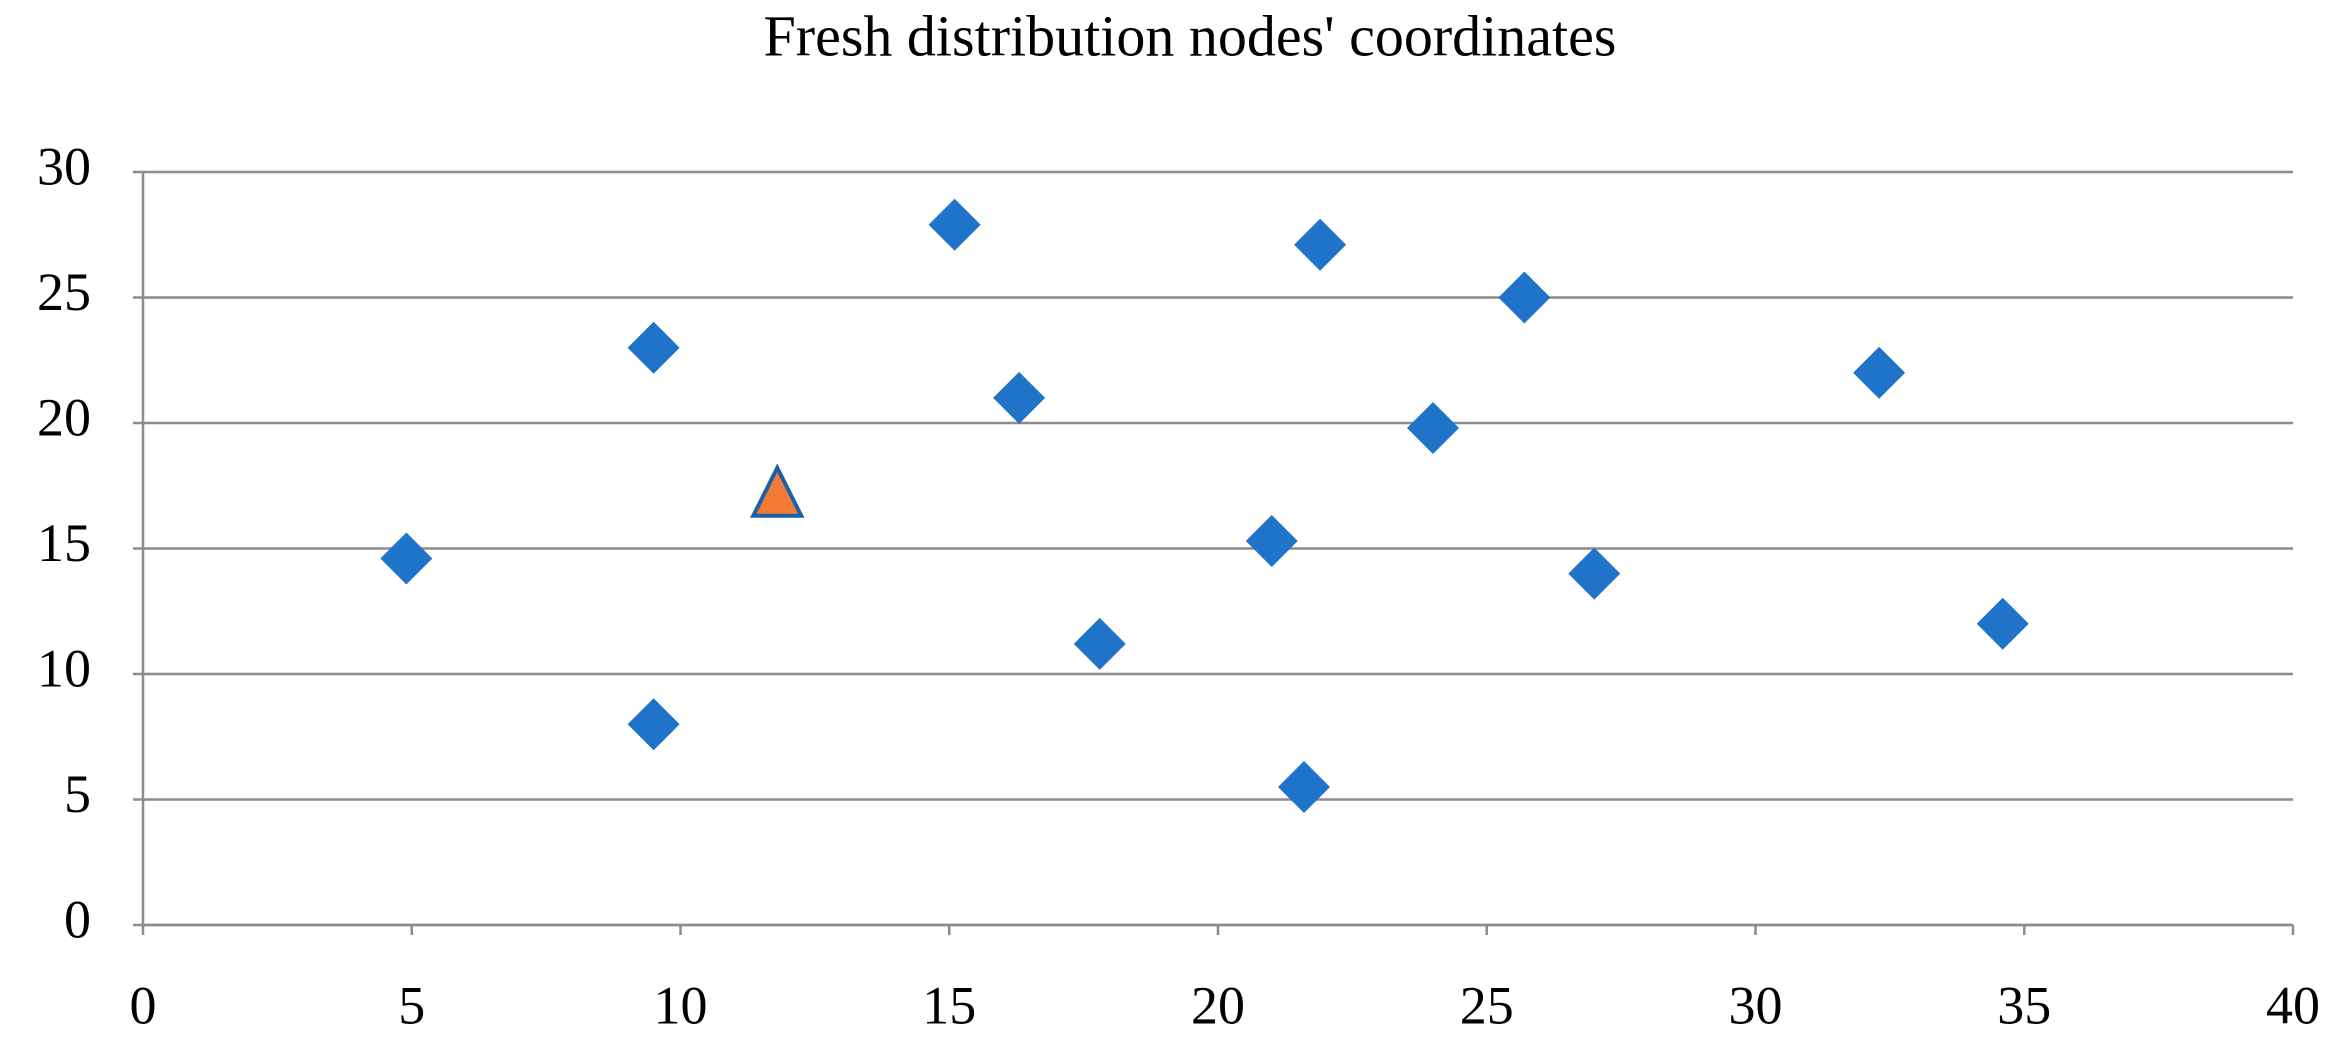 The image size is (2339, 1047). What do you see at coordinates (1218, 1005) in the screenshot?
I see `x-tick-label: 20` at bounding box center [1218, 1005].